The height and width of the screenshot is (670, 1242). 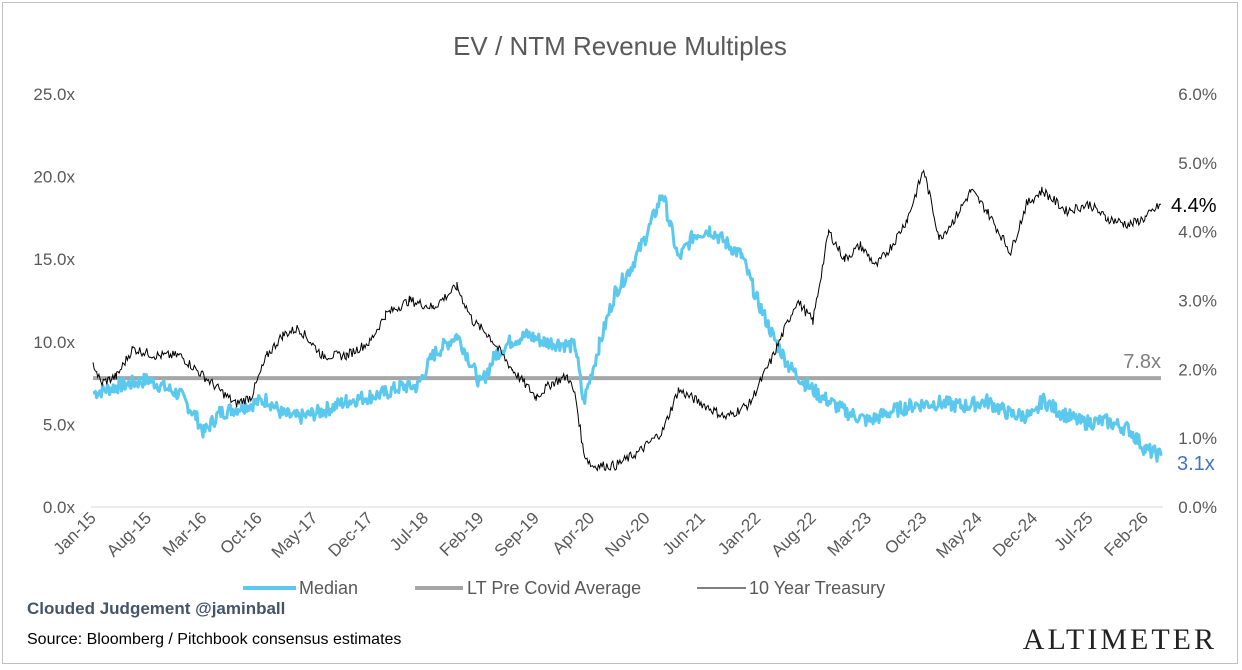 I want to click on x-tick-label: Feb-26, so click(x=1126, y=534).